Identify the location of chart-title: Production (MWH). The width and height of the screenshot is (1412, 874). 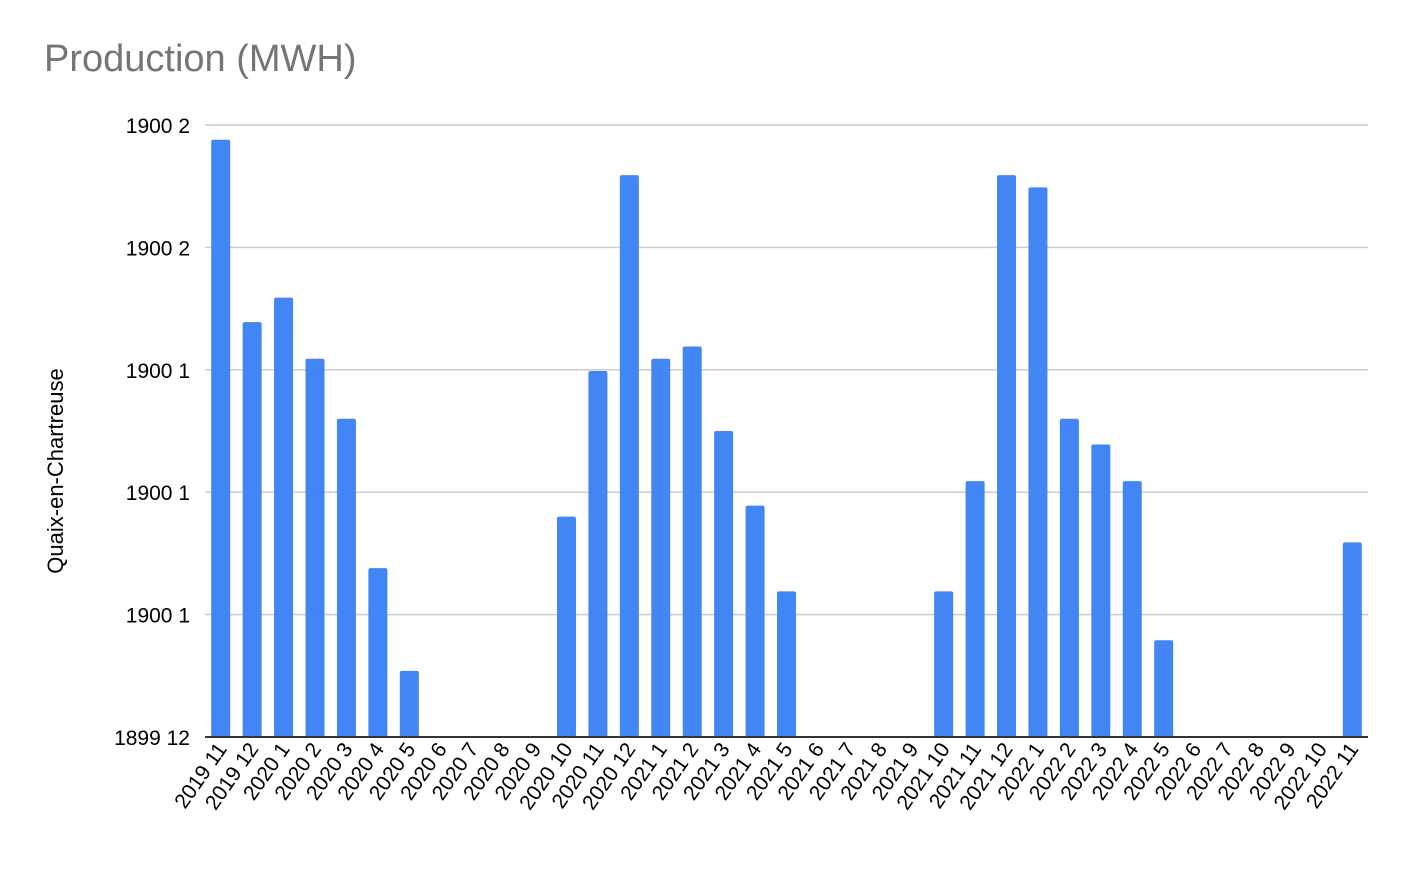
(200, 59).